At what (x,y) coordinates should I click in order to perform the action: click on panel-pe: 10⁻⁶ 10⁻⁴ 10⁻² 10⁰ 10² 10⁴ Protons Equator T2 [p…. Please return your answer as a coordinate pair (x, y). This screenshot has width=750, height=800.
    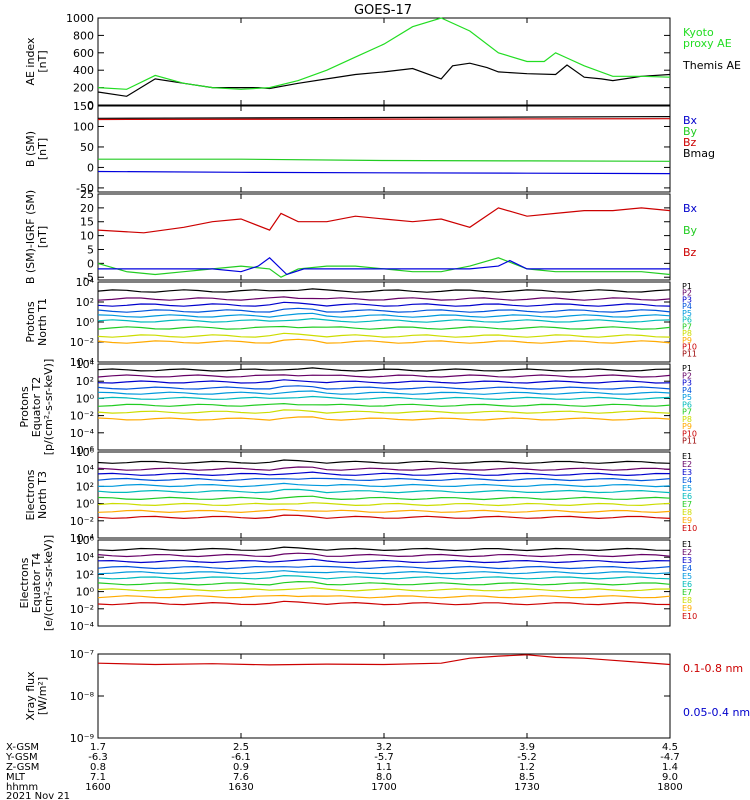
    Looking at the image, I should click on (357, 407).